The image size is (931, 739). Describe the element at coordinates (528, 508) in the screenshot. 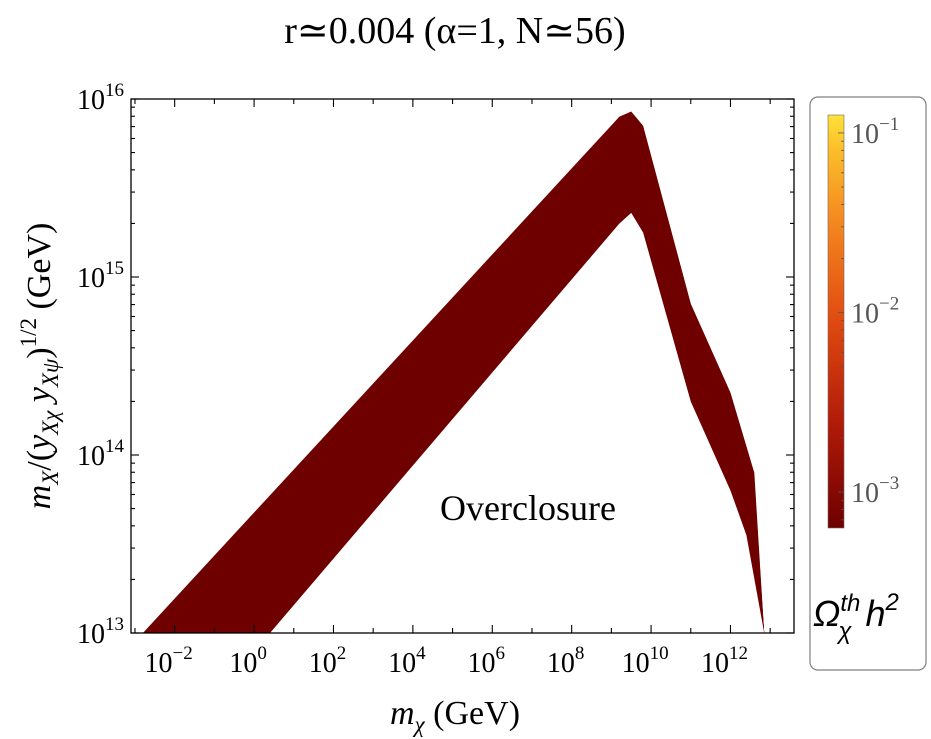

I see `overclosure-label: Overclosure` at that location.